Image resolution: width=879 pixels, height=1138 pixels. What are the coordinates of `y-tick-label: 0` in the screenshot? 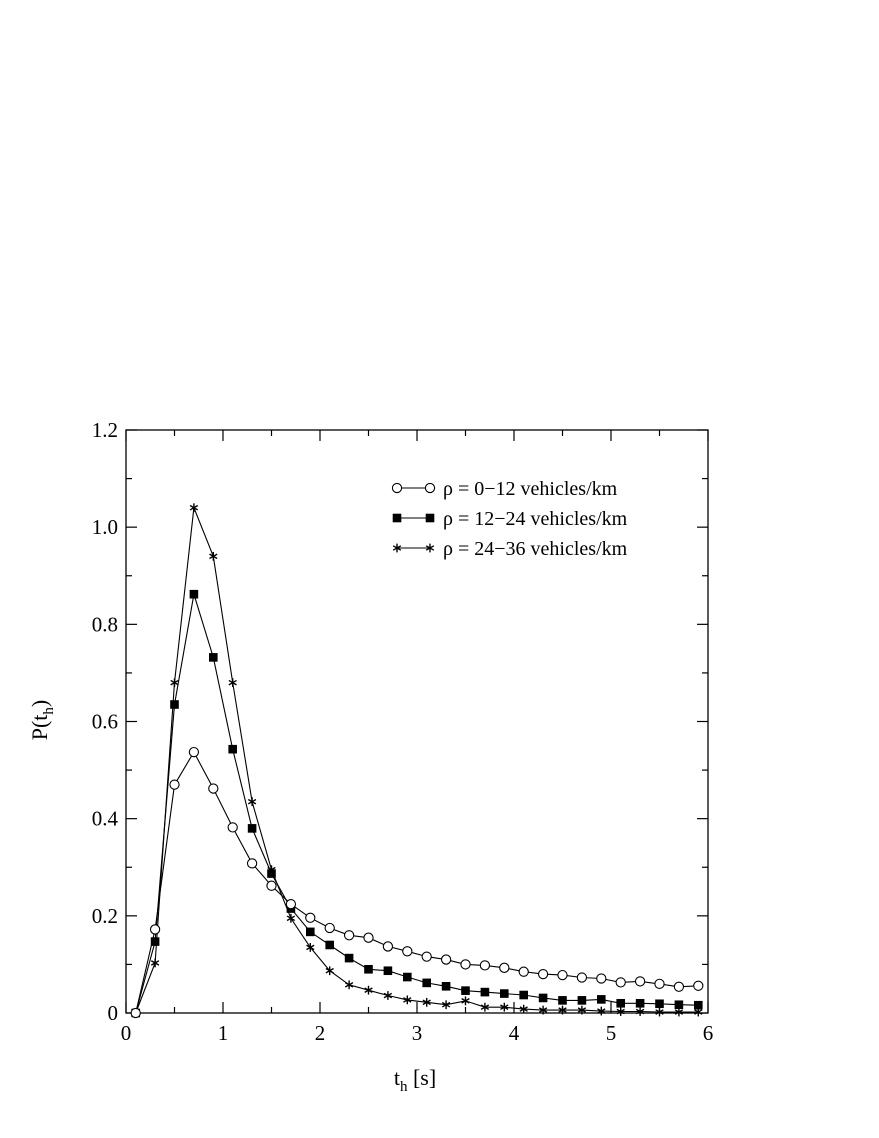 It's located at (113, 1013).